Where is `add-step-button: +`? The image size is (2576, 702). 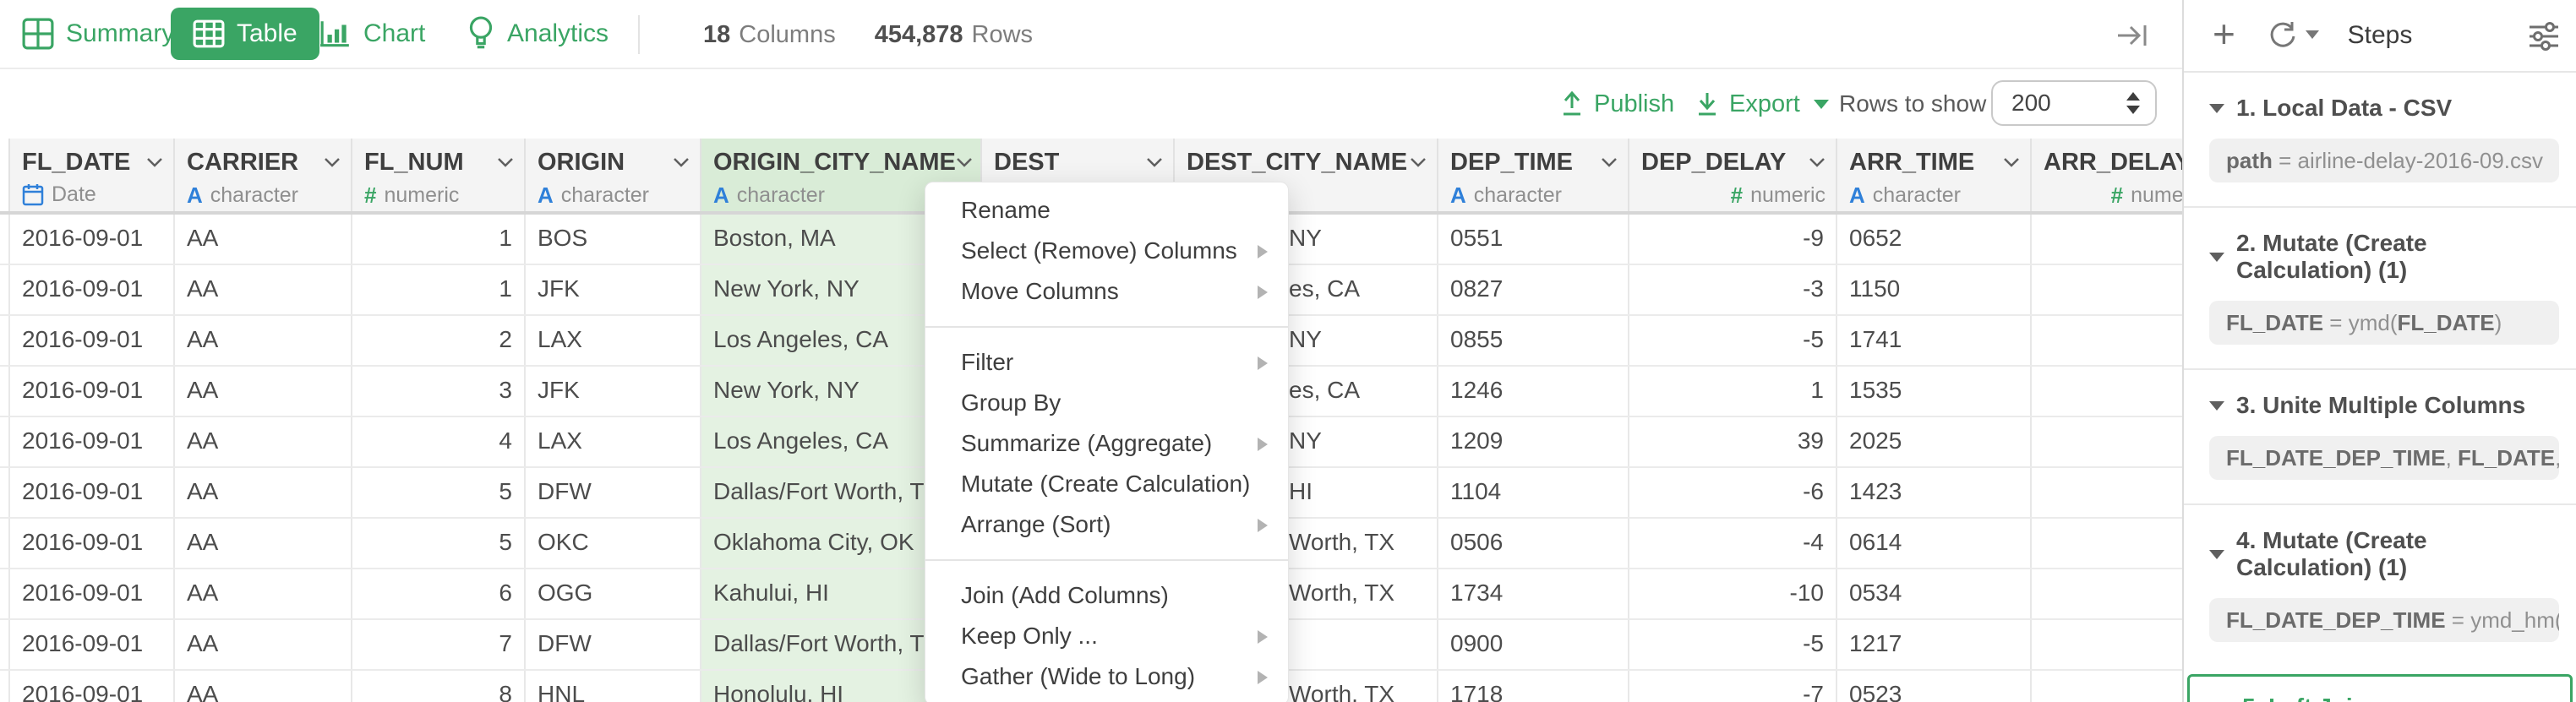
add-step-button: + is located at coordinates (2224, 34).